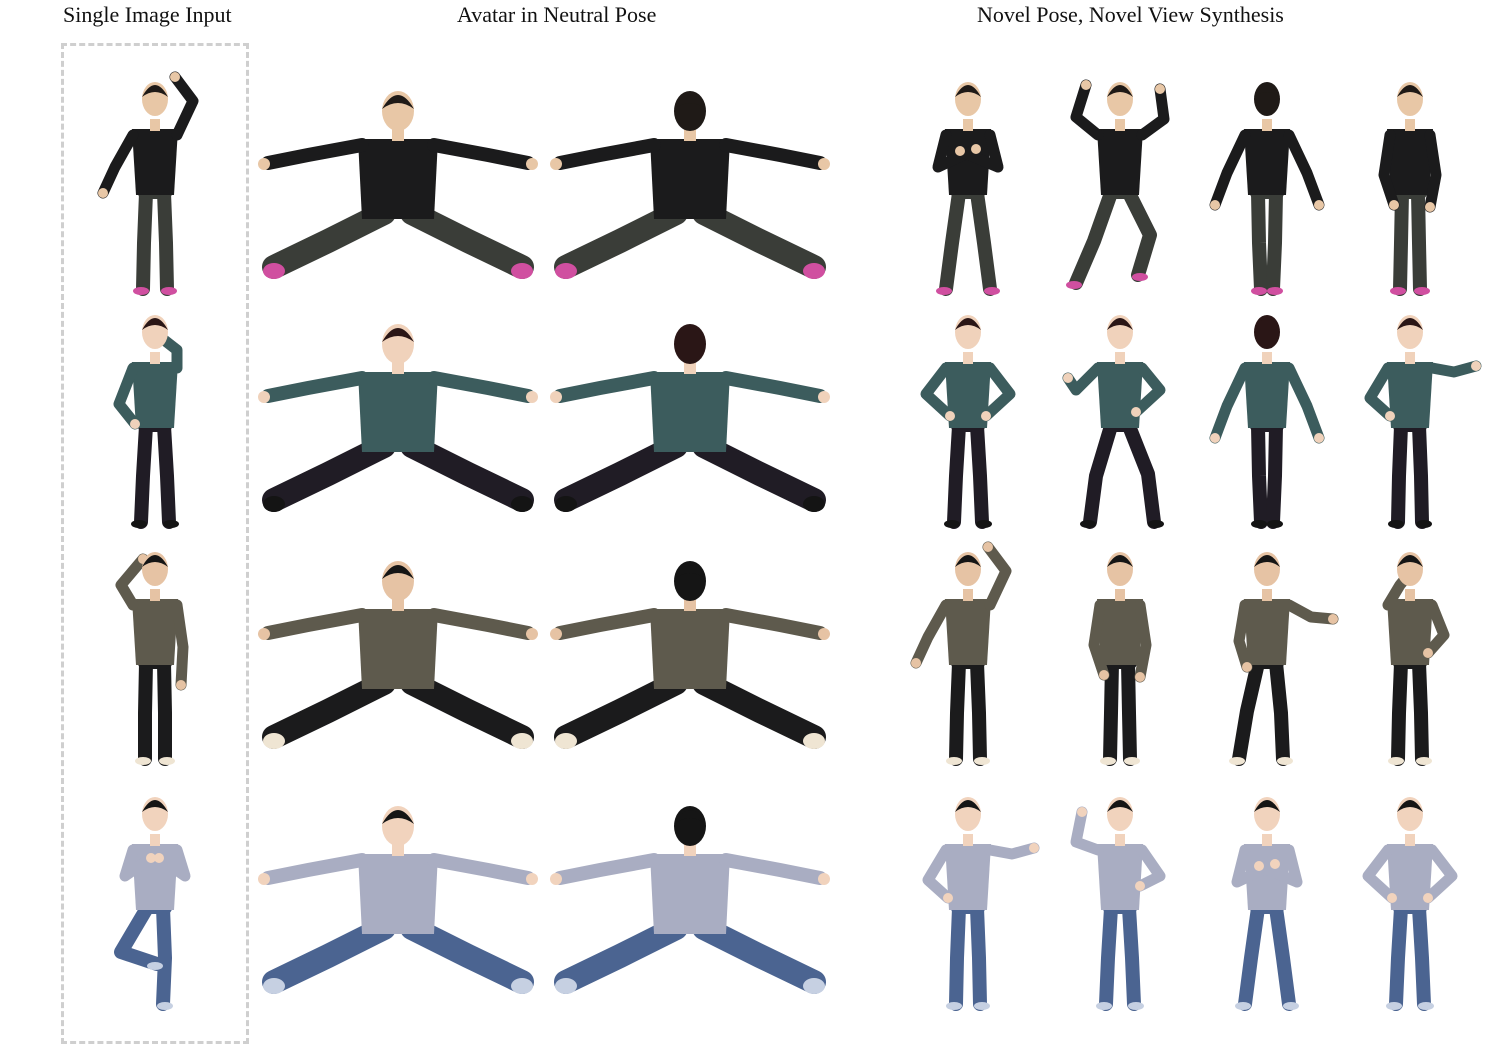 Image resolution: width=1500 pixels, height=1050 pixels. Describe the element at coordinates (398, 900) in the screenshot. I see `subject-4-neutral-front` at that location.